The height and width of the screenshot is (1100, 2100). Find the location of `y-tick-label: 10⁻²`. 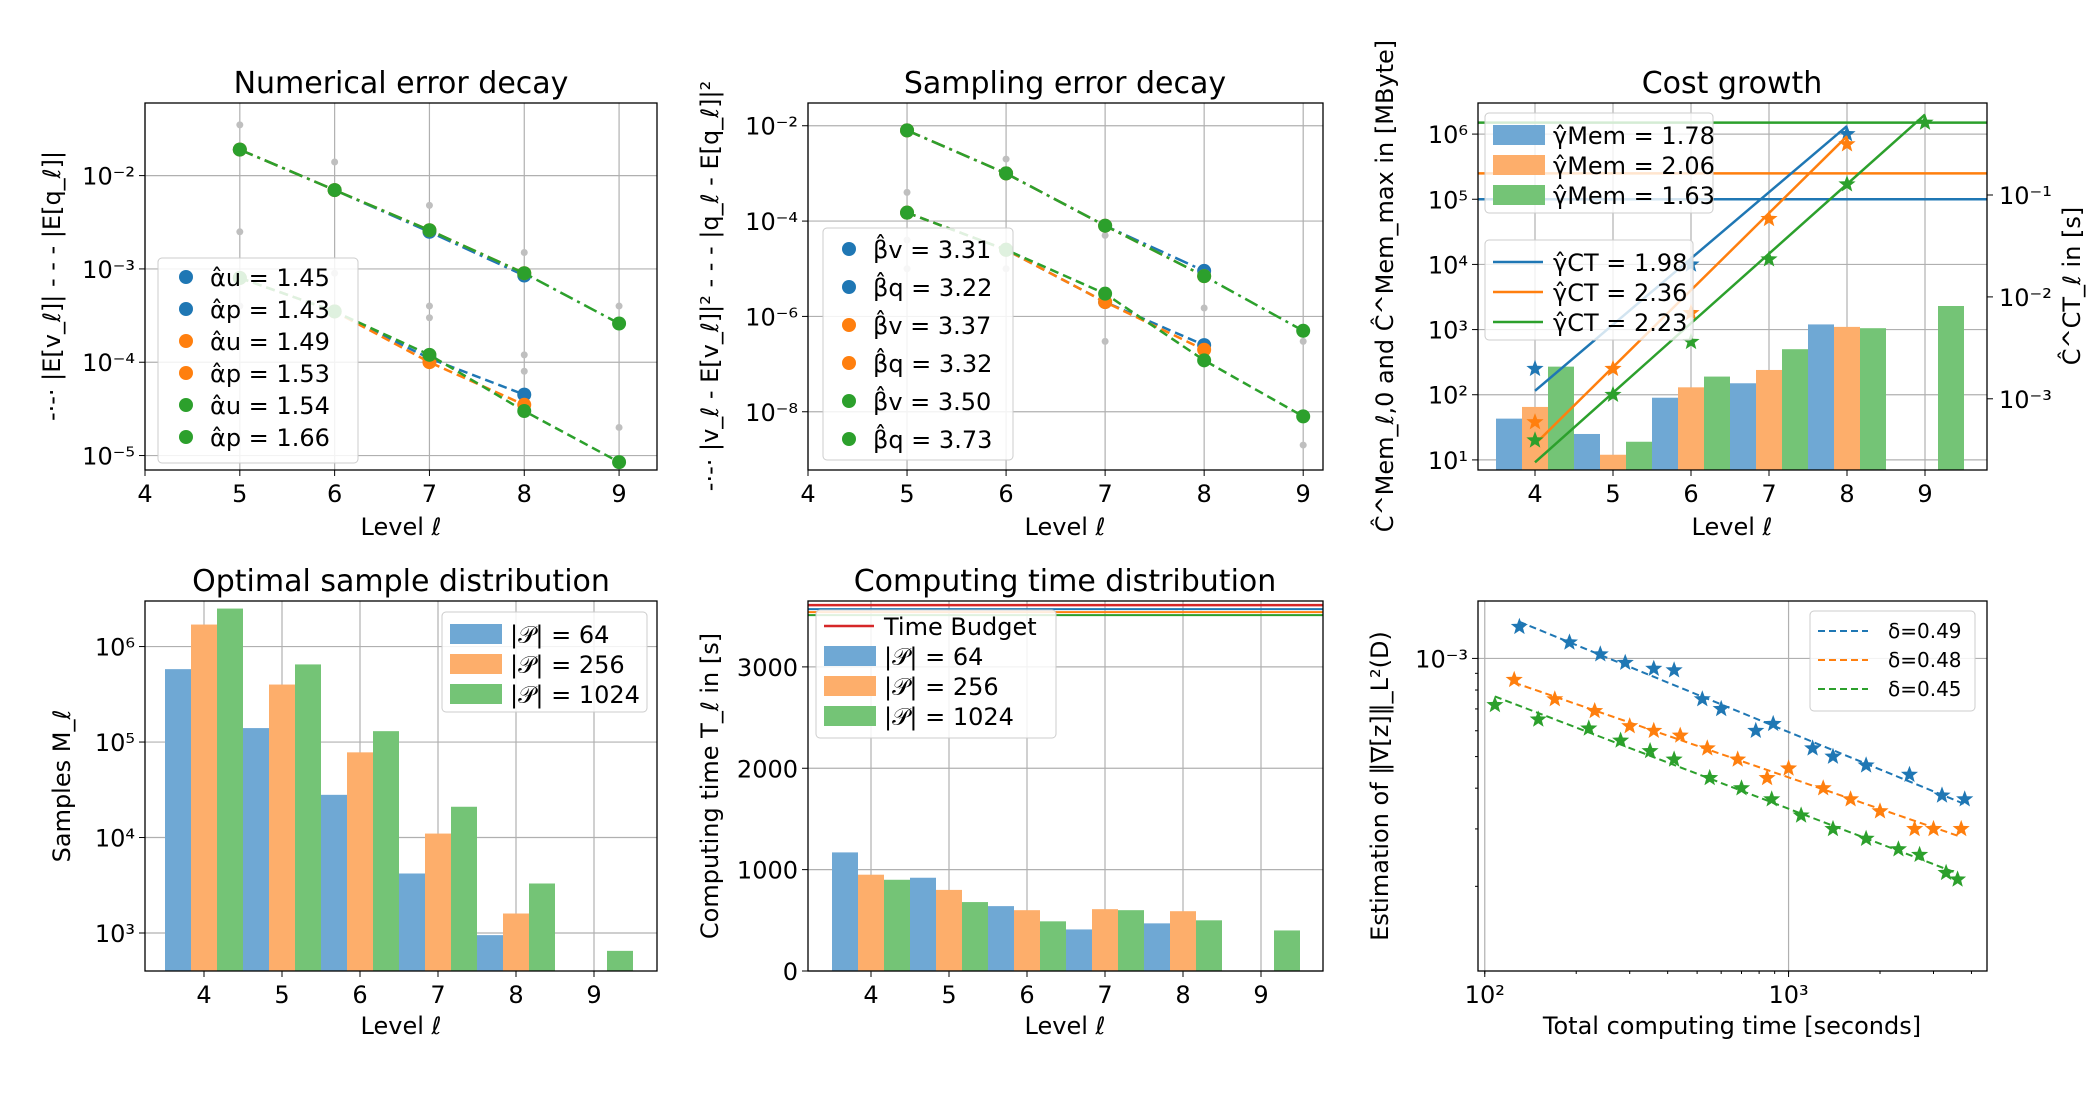

y-tick-label: 10⁻² is located at coordinates (108, 177).